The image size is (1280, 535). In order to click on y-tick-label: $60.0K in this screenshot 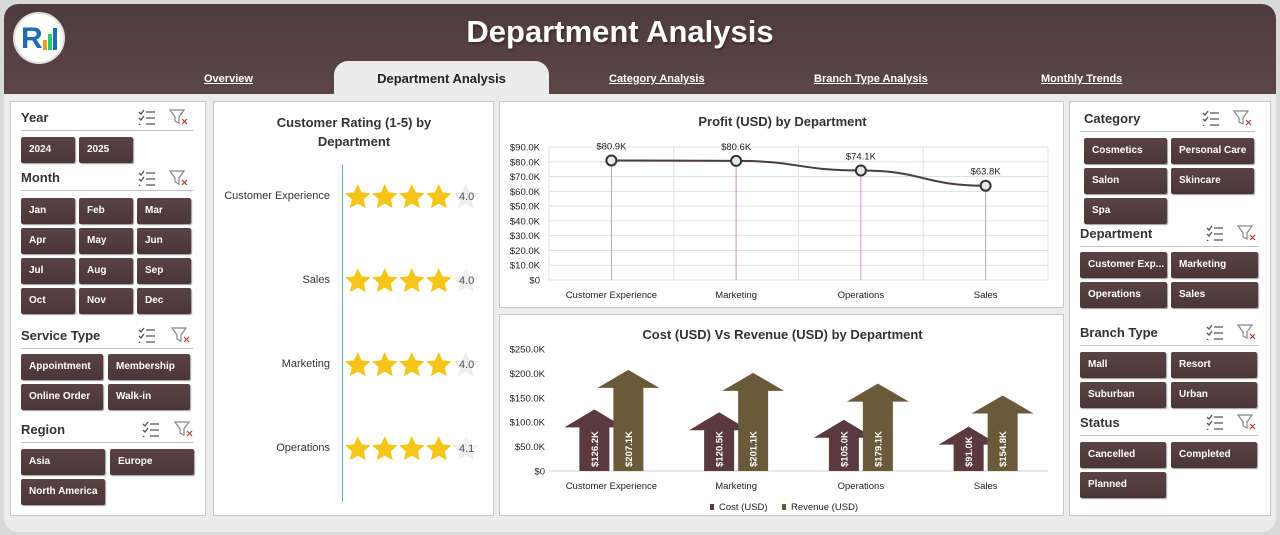, I will do `click(525, 192)`.